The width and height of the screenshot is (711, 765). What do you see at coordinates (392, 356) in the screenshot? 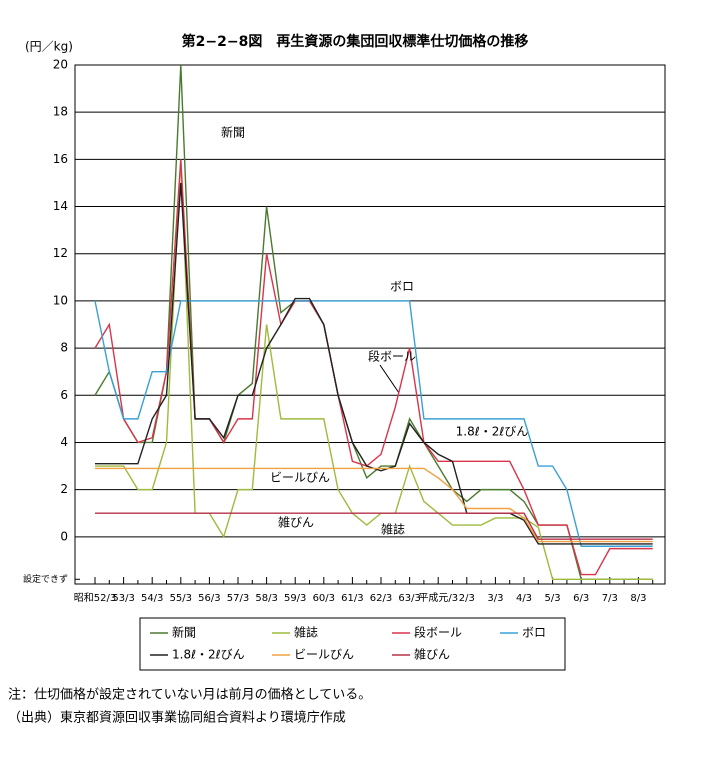
I see `annotation: 段ボール` at bounding box center [392, 356].